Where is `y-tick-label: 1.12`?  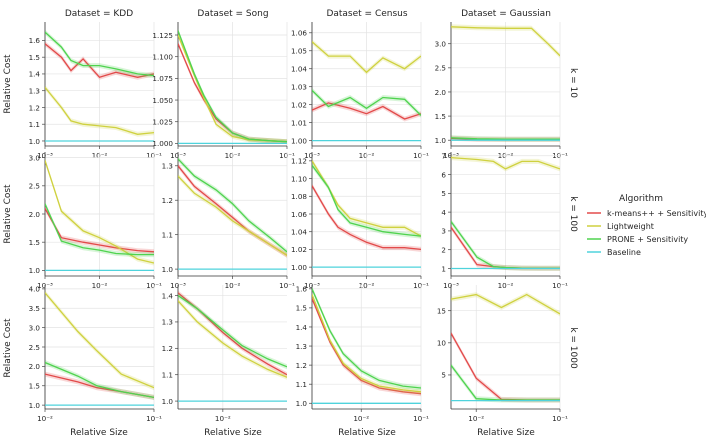
y-tick-label: 1.12 is located at coordinates (299, 161).